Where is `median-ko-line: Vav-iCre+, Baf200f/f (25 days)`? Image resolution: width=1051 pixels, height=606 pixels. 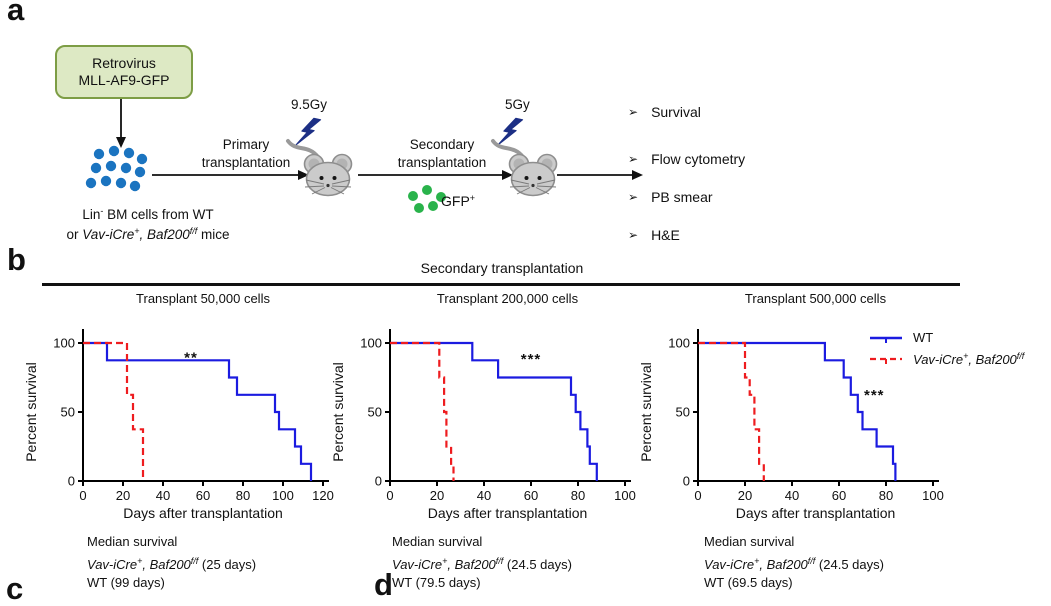 median-ko-line: Vav-iCre+, Baf200f/f (25 days) is located at coordinates (172, 563).